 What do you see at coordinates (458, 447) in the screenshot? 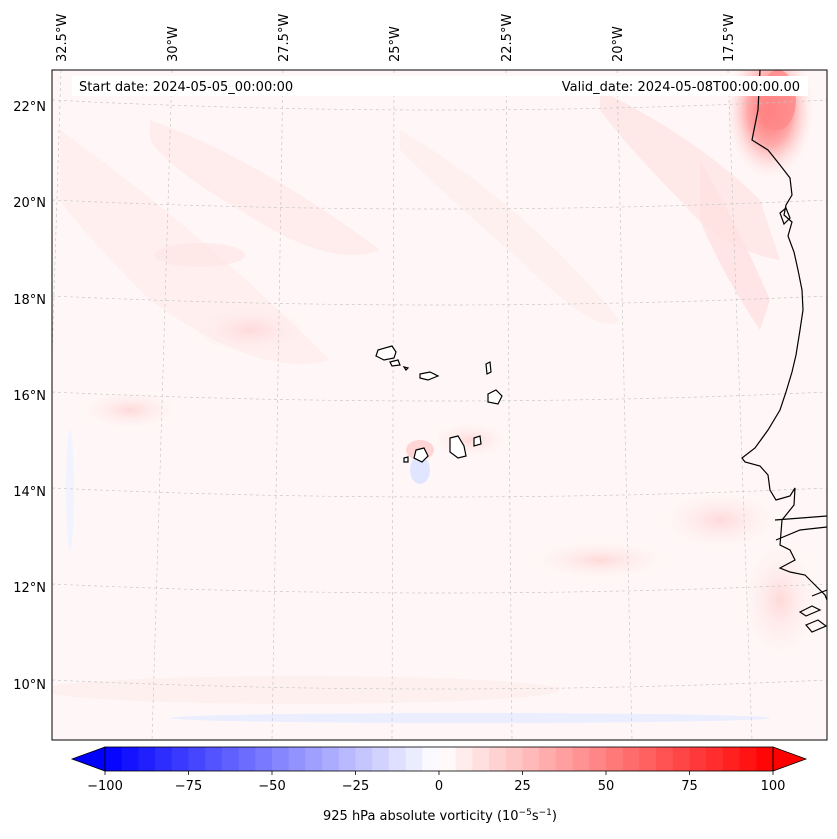
I see `island-santiago` at bounding box center [458, 447].